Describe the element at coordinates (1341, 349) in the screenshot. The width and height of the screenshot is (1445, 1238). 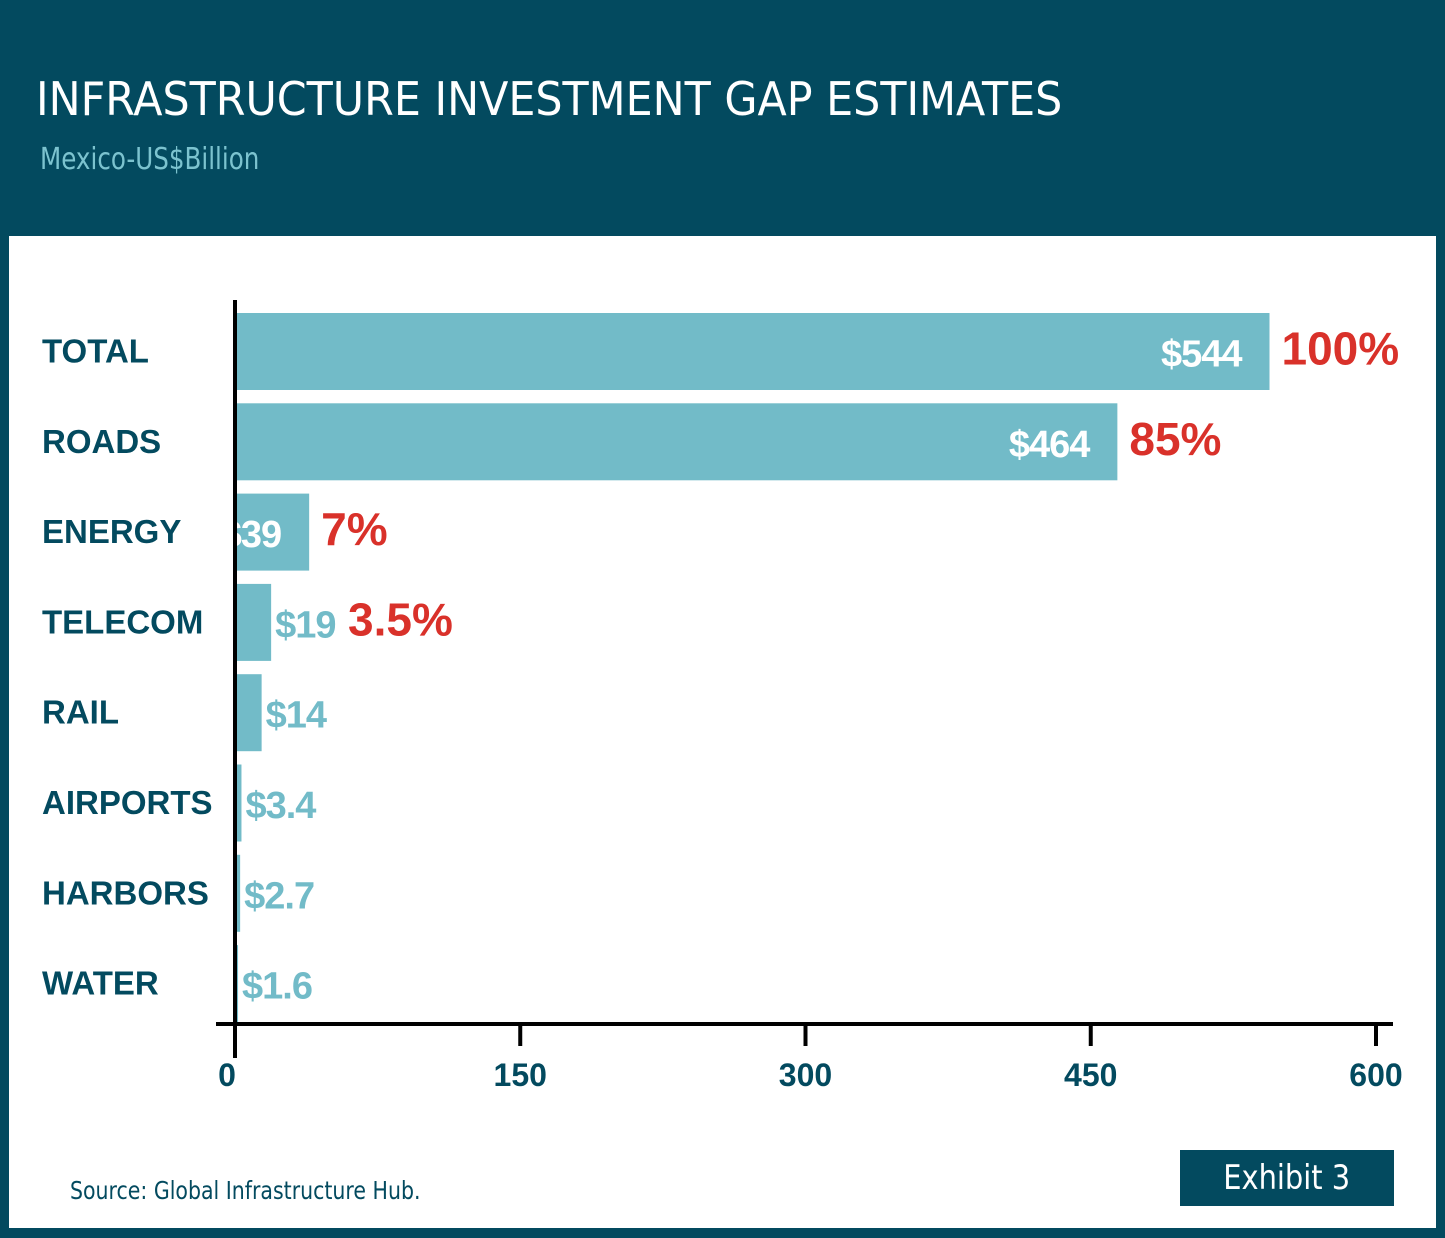
I see `percent-label: 100%` at that location.